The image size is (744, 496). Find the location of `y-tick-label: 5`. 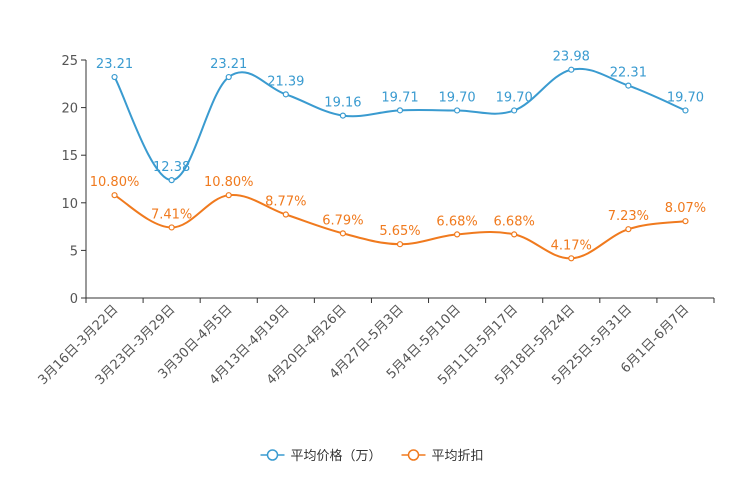

y-tick-label: 5 is located at coordinates (74, 251).